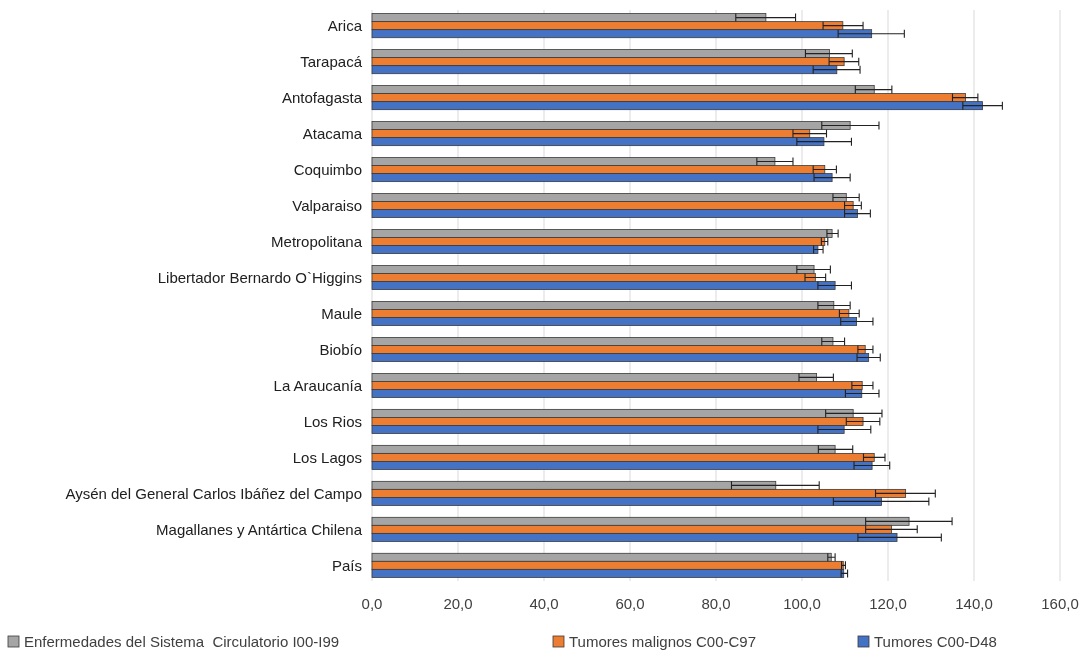 Image resolution: width=1090 pixels, height=661 pixels. What do you see at coordinates (318, 385) in the screenshot?
I see `y-tick-label: La Araucanía` at bounding box center [318, 385].